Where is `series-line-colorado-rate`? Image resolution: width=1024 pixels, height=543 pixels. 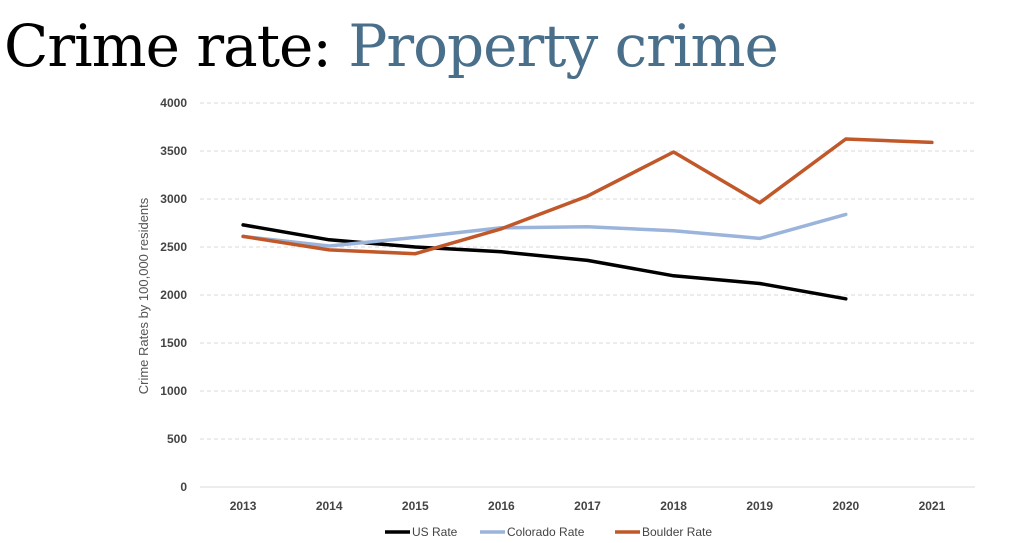 series-line-colorado-rate is located at coordinates (544, 230).